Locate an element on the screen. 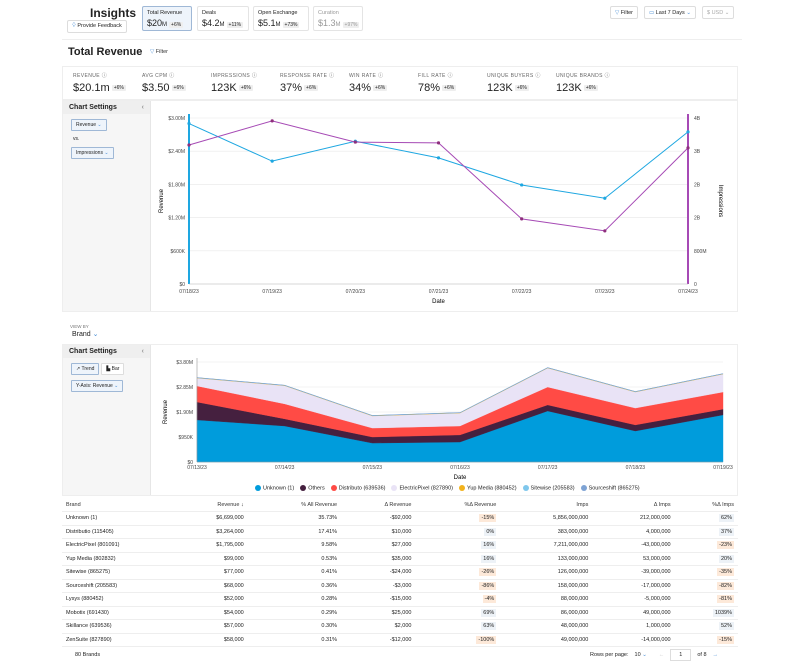 The image size is (800, 672). table-cell: $6,699,000 is located at coordinates (210, 518).